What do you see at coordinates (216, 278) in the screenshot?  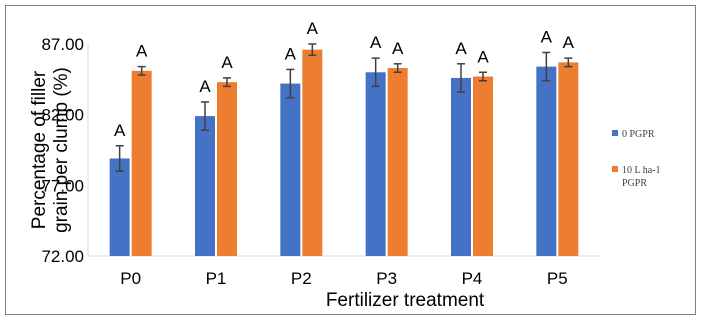 I see `category-label: P1` at bounding box center [216, 278].